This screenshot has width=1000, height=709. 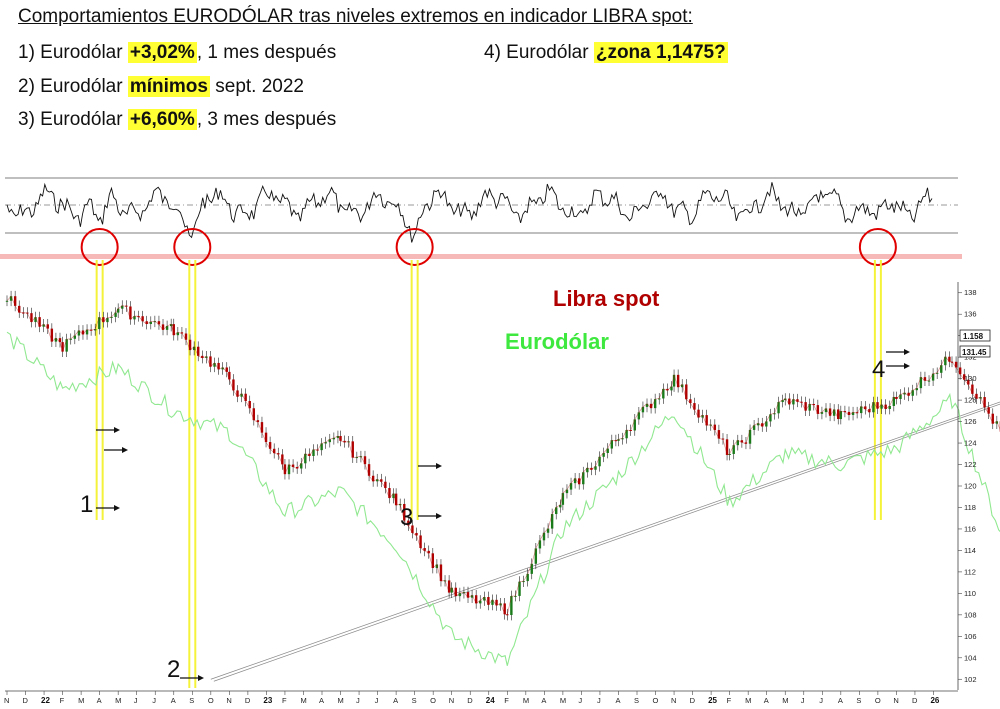 What do you see at coordinates (73, 86) in the screenshot?
I see `note-2-prefix: 2) Eurodólar` at bounding box center [73, 86].